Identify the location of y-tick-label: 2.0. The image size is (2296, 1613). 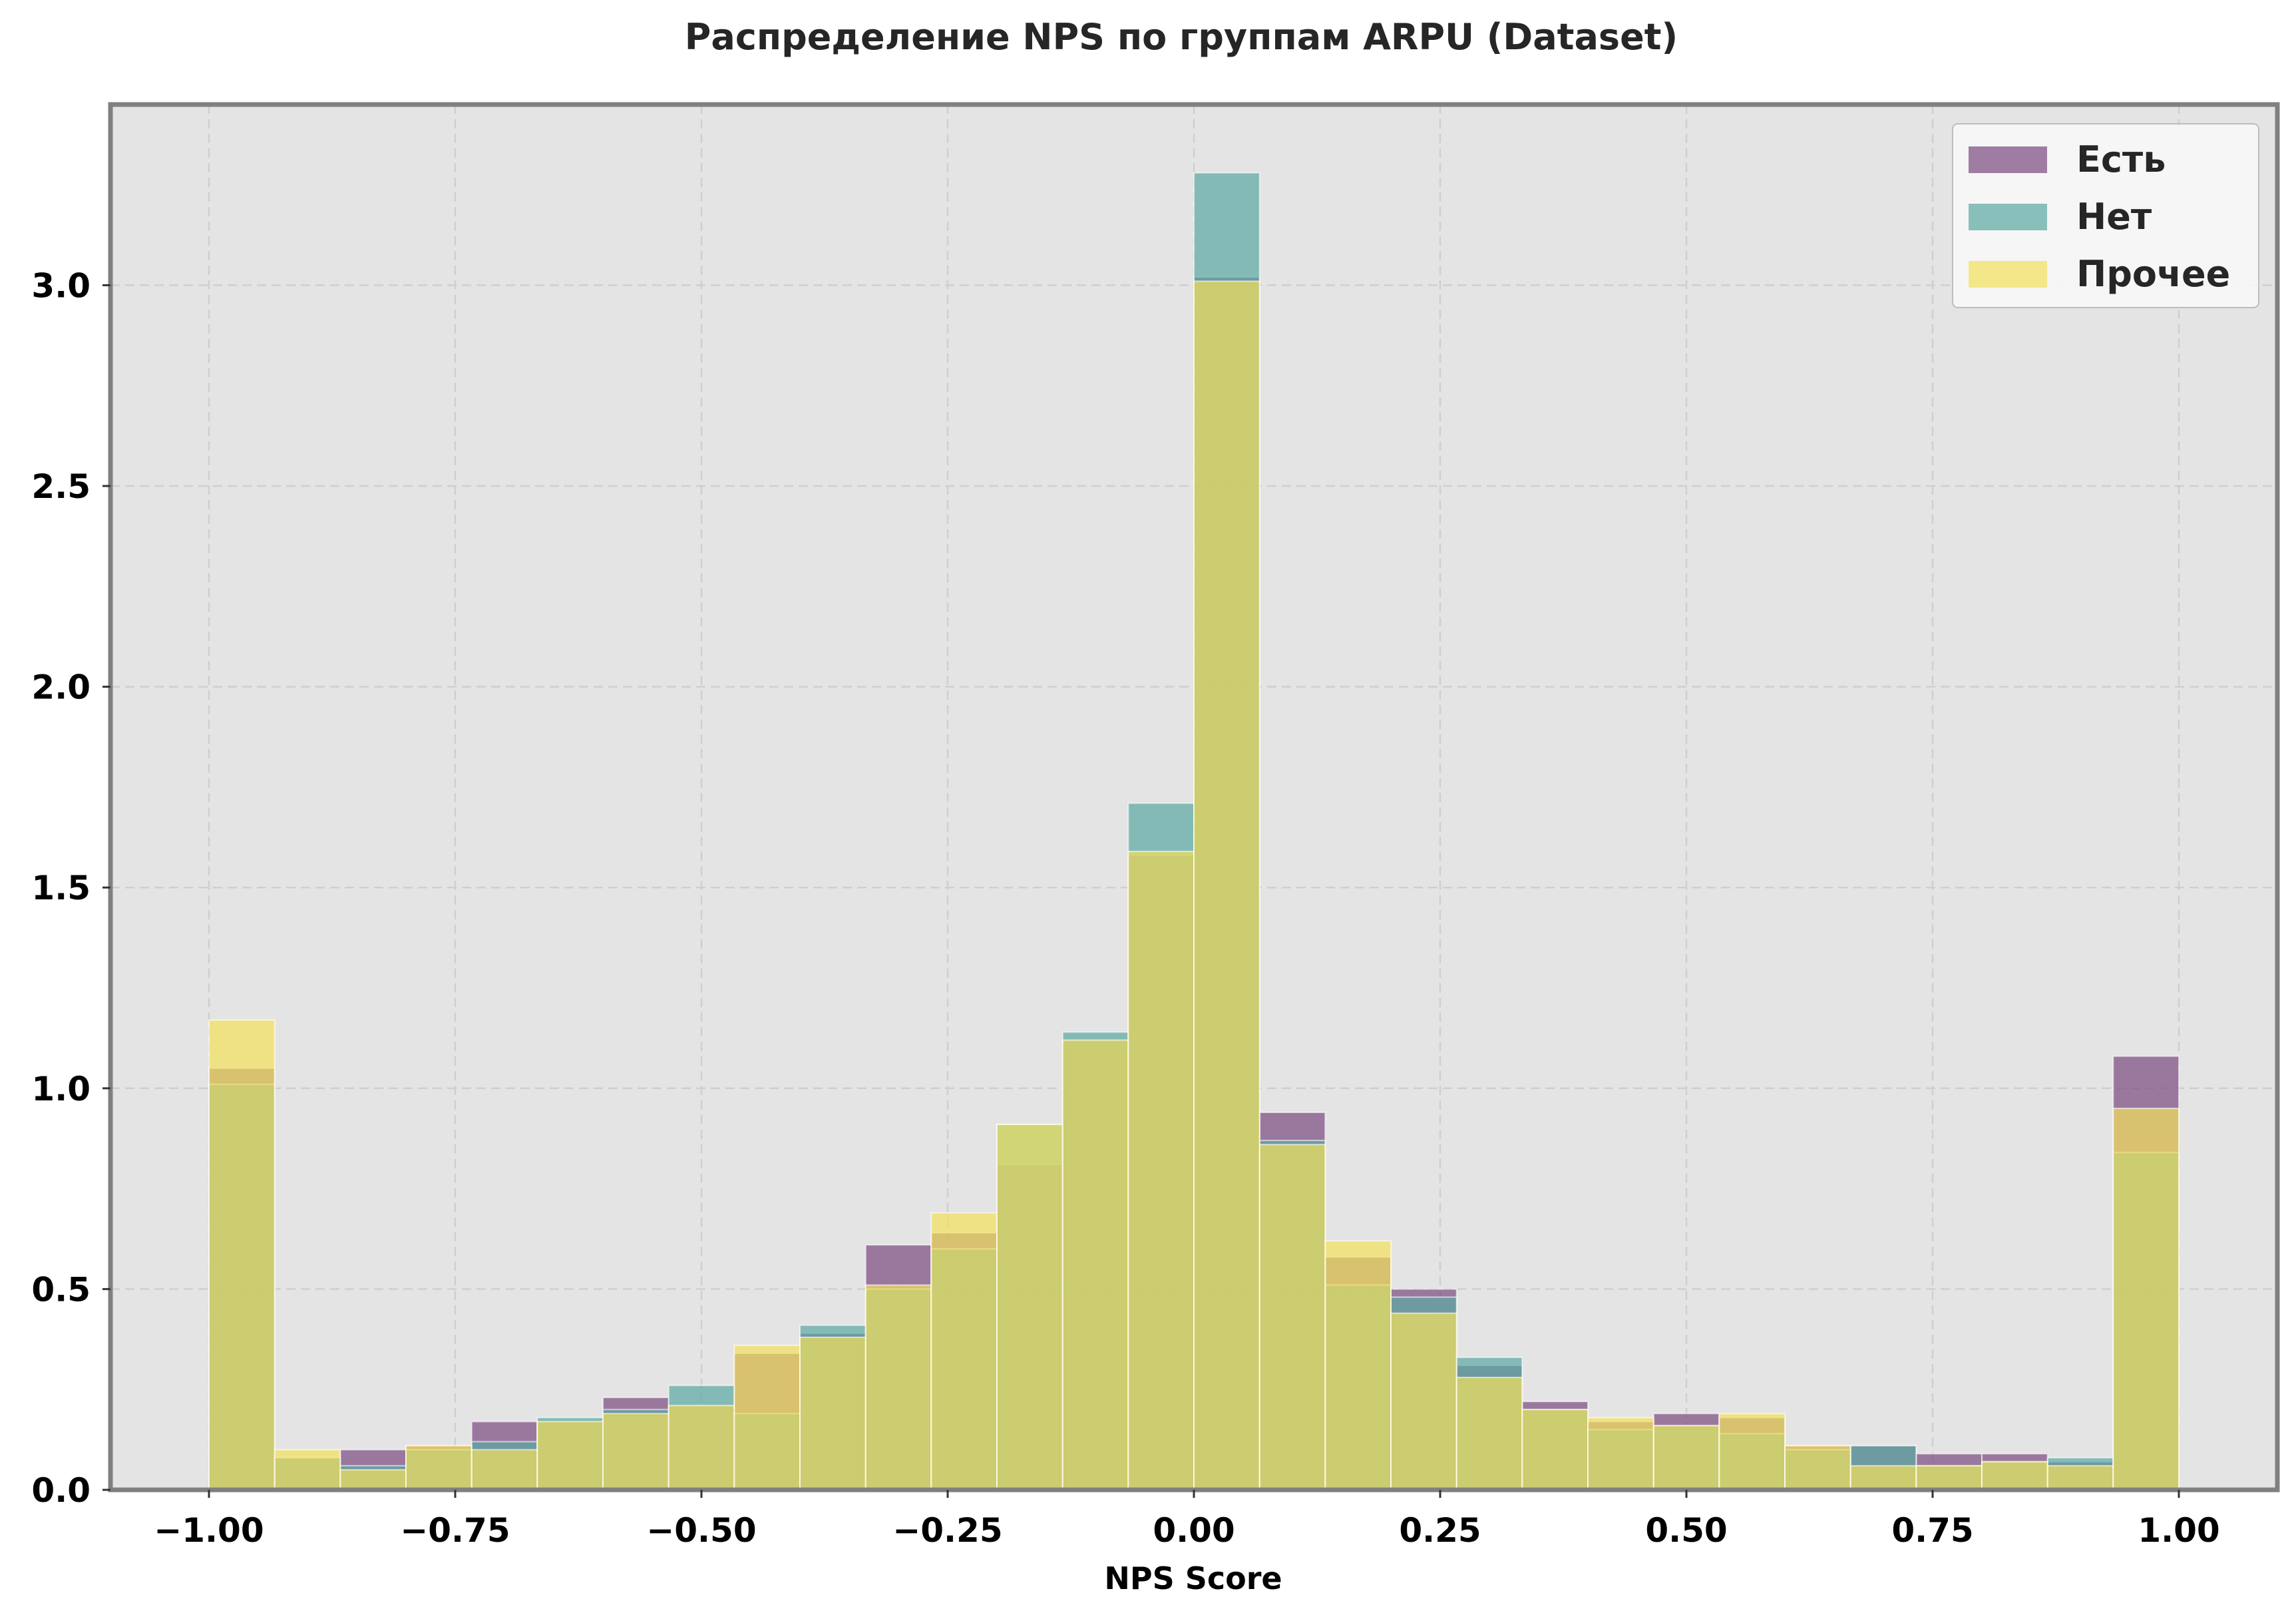
(61, 688).